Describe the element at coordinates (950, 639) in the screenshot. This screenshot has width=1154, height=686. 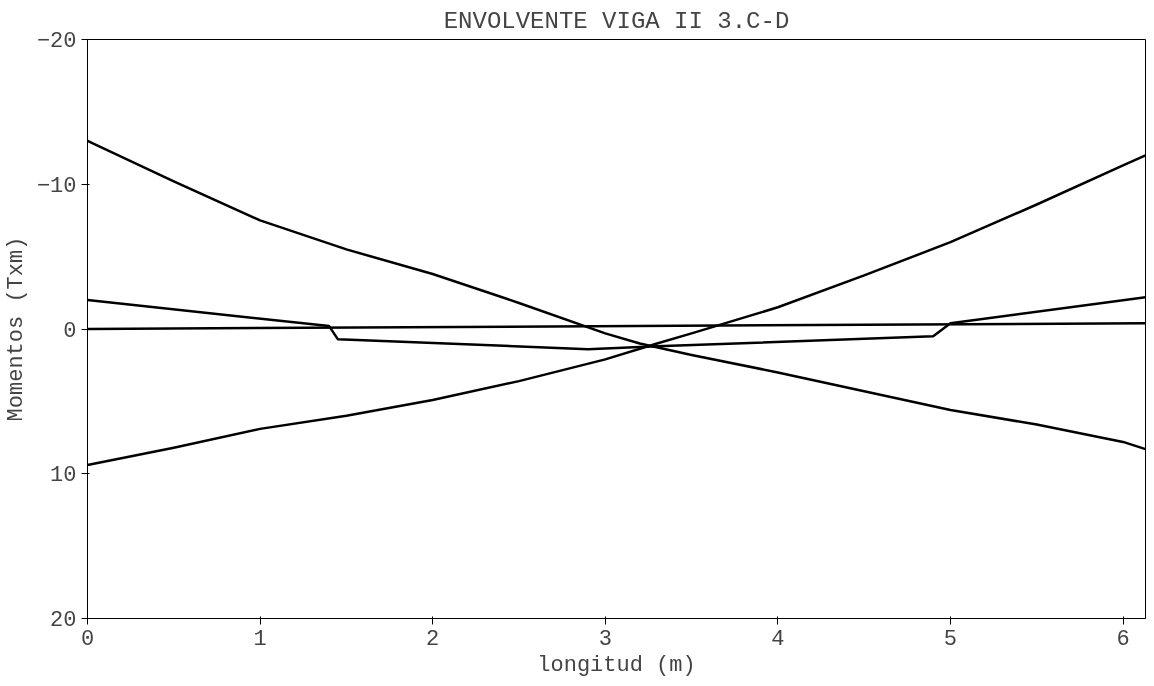
I see `x-tick-label: 5` at that location.